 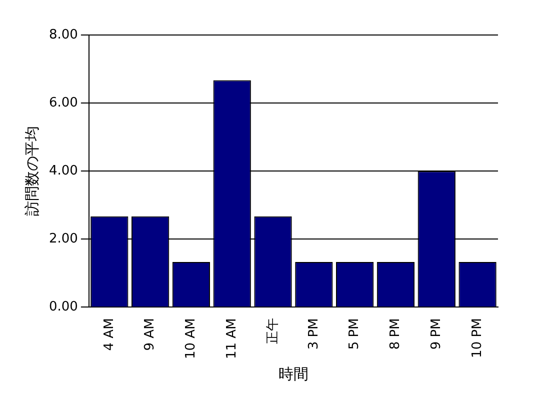 I want to click on x-tick-label: 9 AM, so click(x=150, y=334).